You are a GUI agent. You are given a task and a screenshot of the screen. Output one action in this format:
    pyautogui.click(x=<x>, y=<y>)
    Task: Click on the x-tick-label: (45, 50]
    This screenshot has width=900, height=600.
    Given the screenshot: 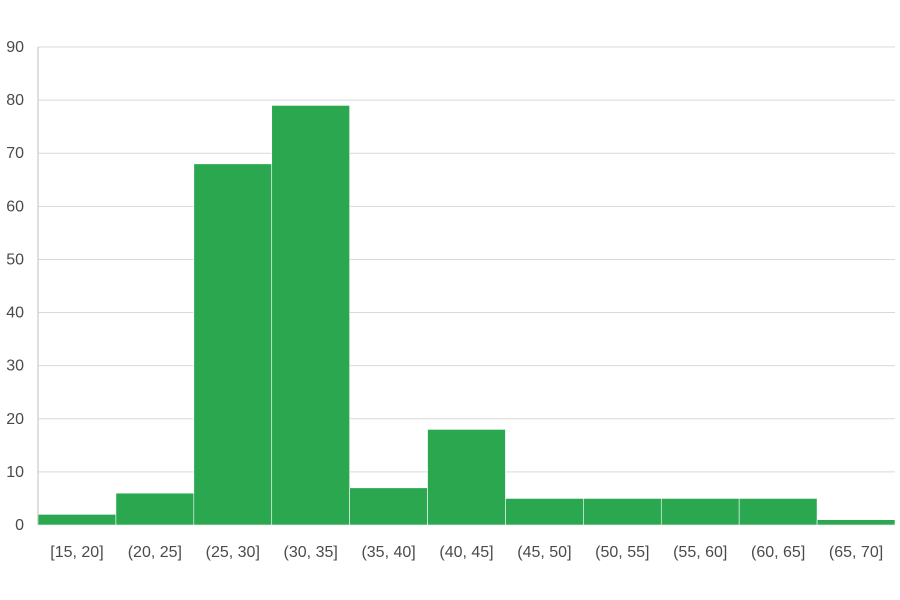 What is the action you would take?
    pyautogui.click(x=544, y=552)
    